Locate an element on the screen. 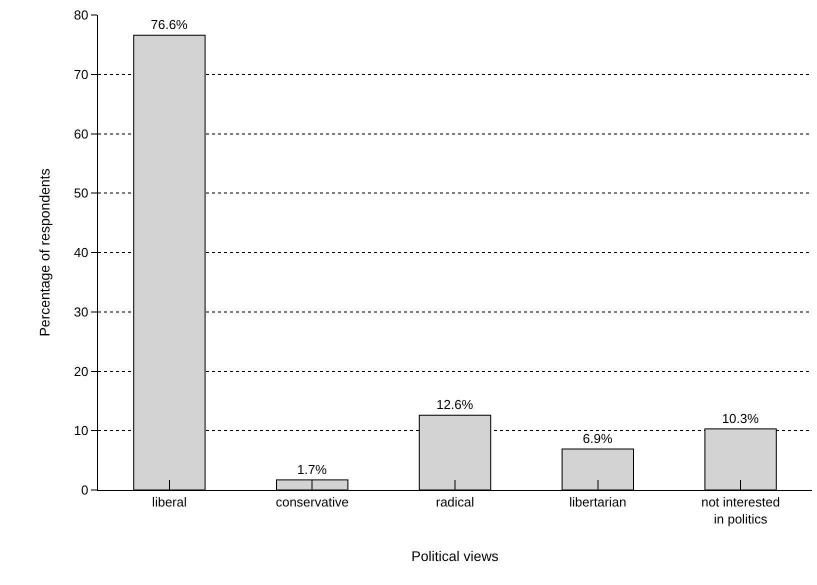 The height and width of the screenshot is (585, 817). x-axis-title: Political views is located at coordinates (455, 556).